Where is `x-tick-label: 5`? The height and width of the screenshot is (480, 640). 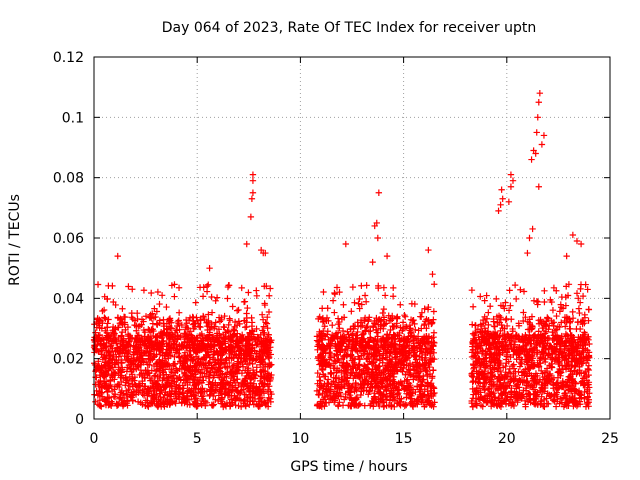 x-tick-label: 5 is located at coordinates (197, 439).